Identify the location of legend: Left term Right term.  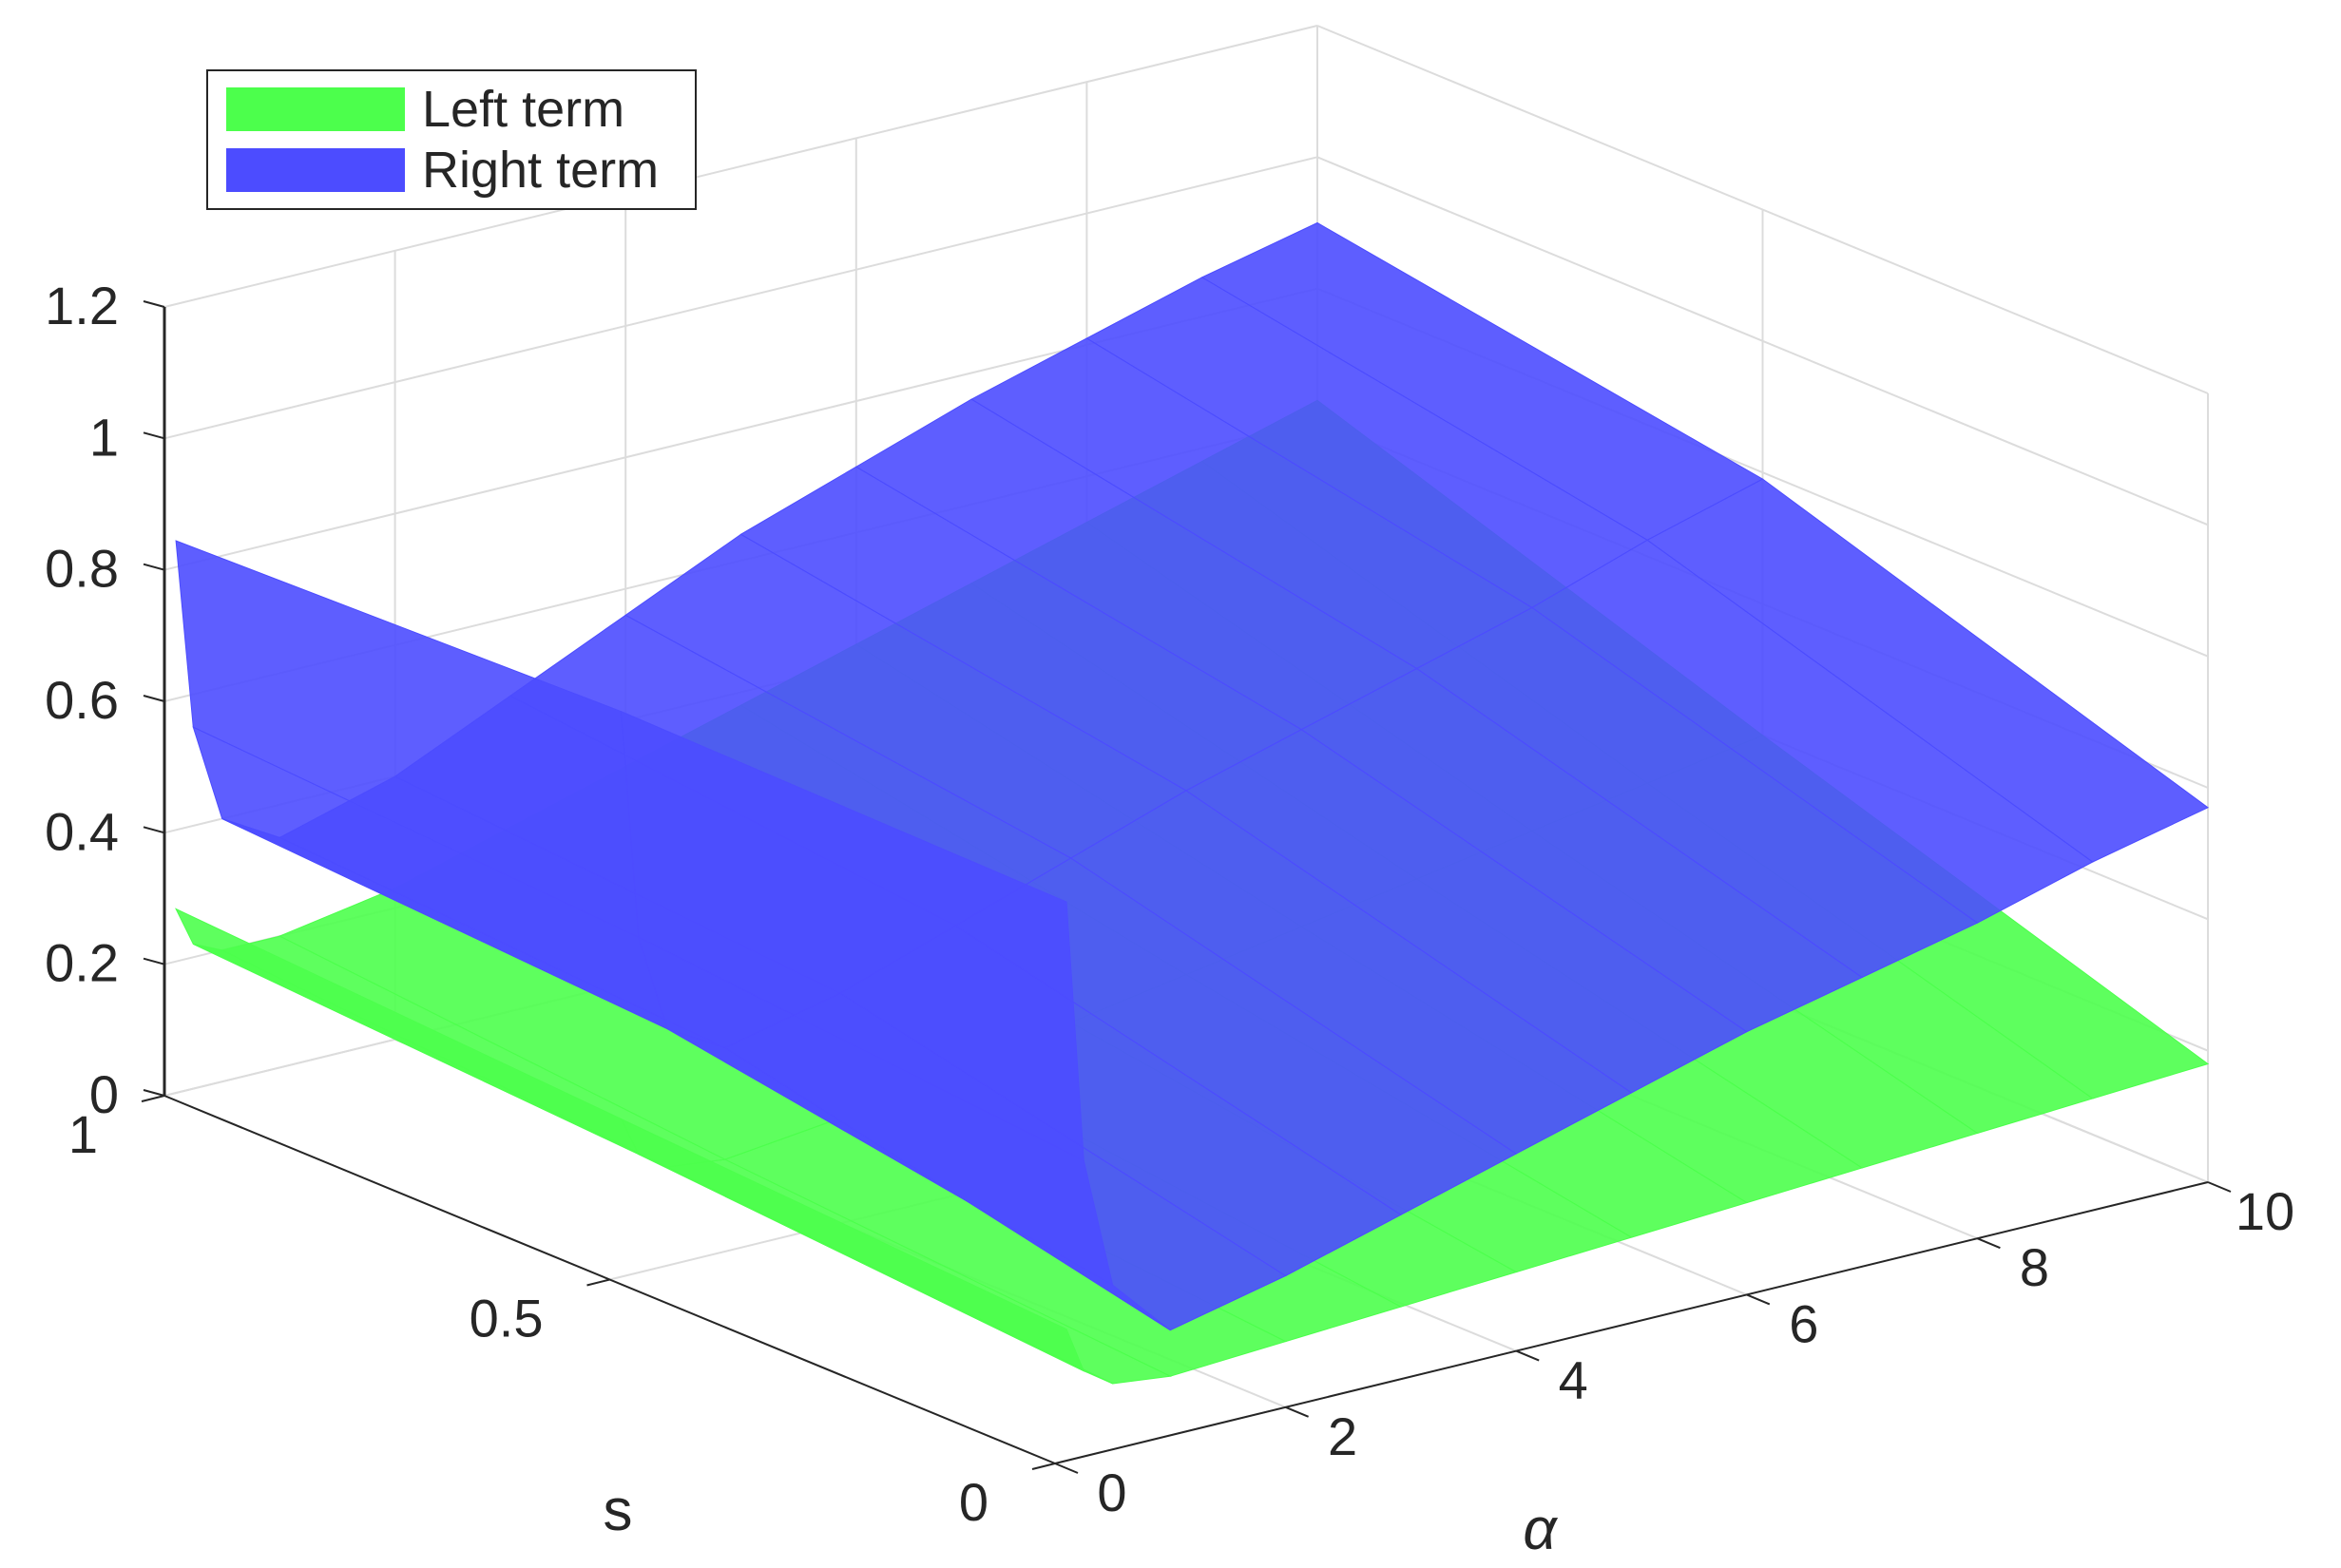
(451, 139).